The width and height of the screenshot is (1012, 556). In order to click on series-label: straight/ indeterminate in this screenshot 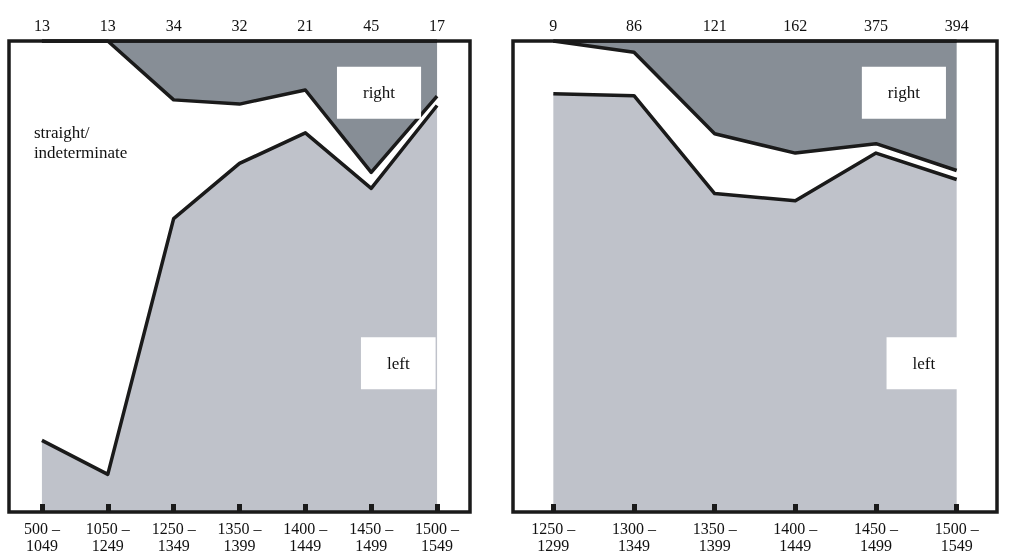, I will do `click(80, 142)`.